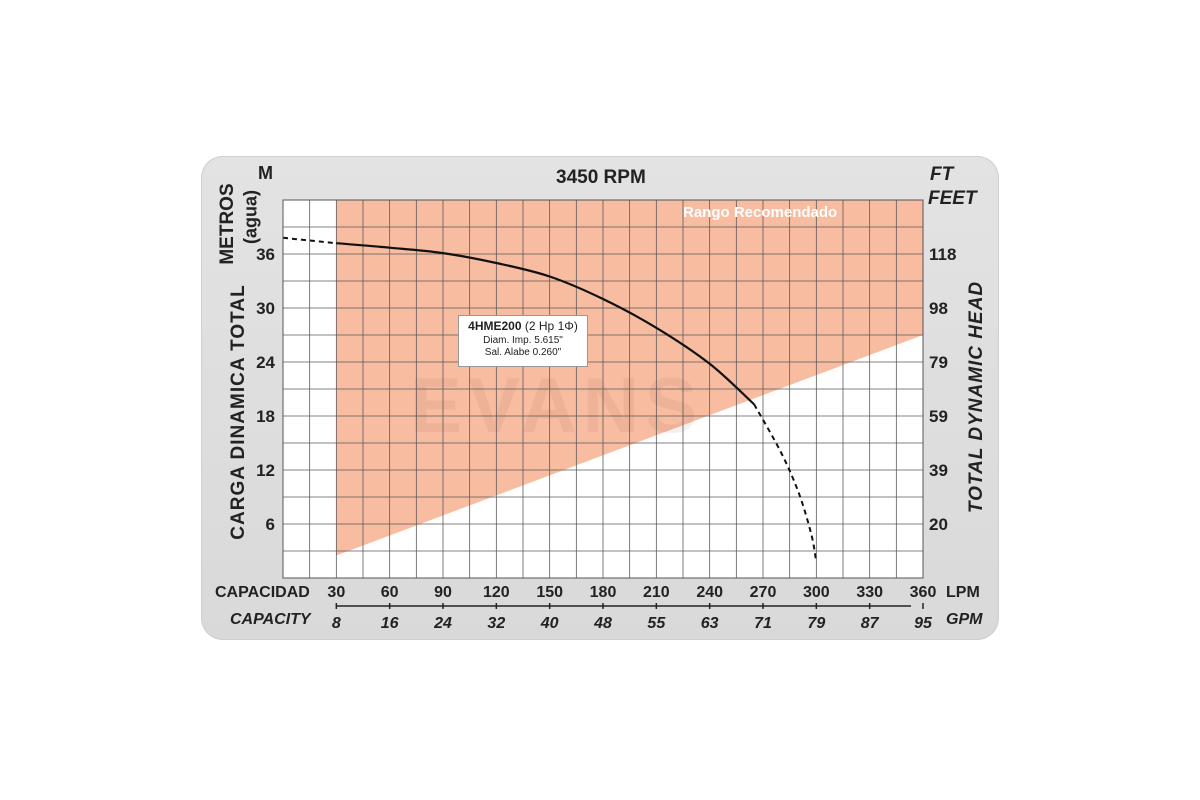 The width and height of the screenshot is (1200, 800). What do you see at coordinates (942, 174) in the screenshot?
I see `y-unit-right-ft: FT` at bounding box center [942, 174].